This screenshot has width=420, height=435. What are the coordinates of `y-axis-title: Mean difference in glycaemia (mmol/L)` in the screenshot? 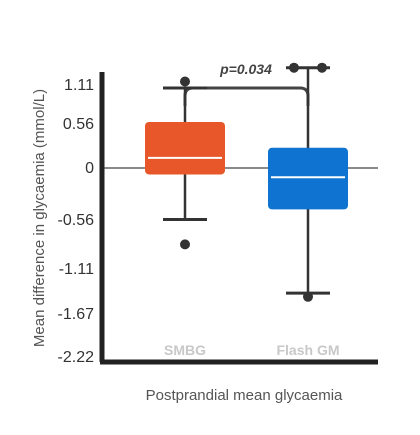 It's located at (39, 218).